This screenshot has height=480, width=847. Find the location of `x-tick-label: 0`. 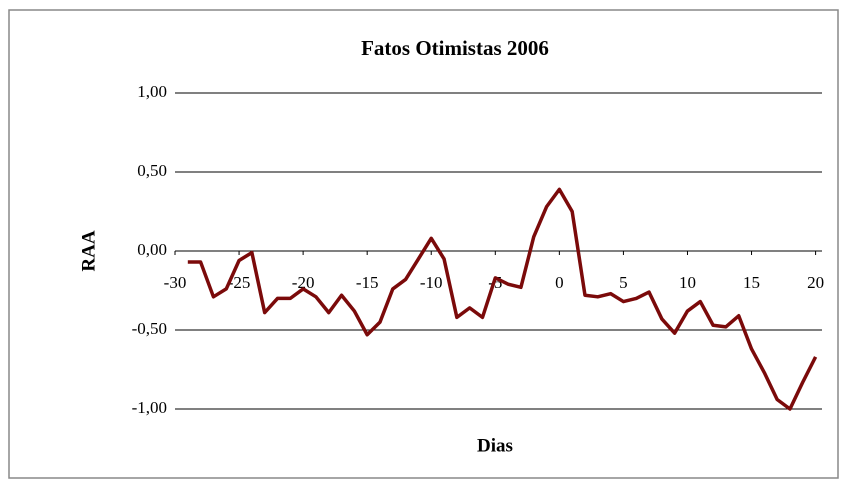

x-tick-label: 0 is located at coordinates (559, 282).